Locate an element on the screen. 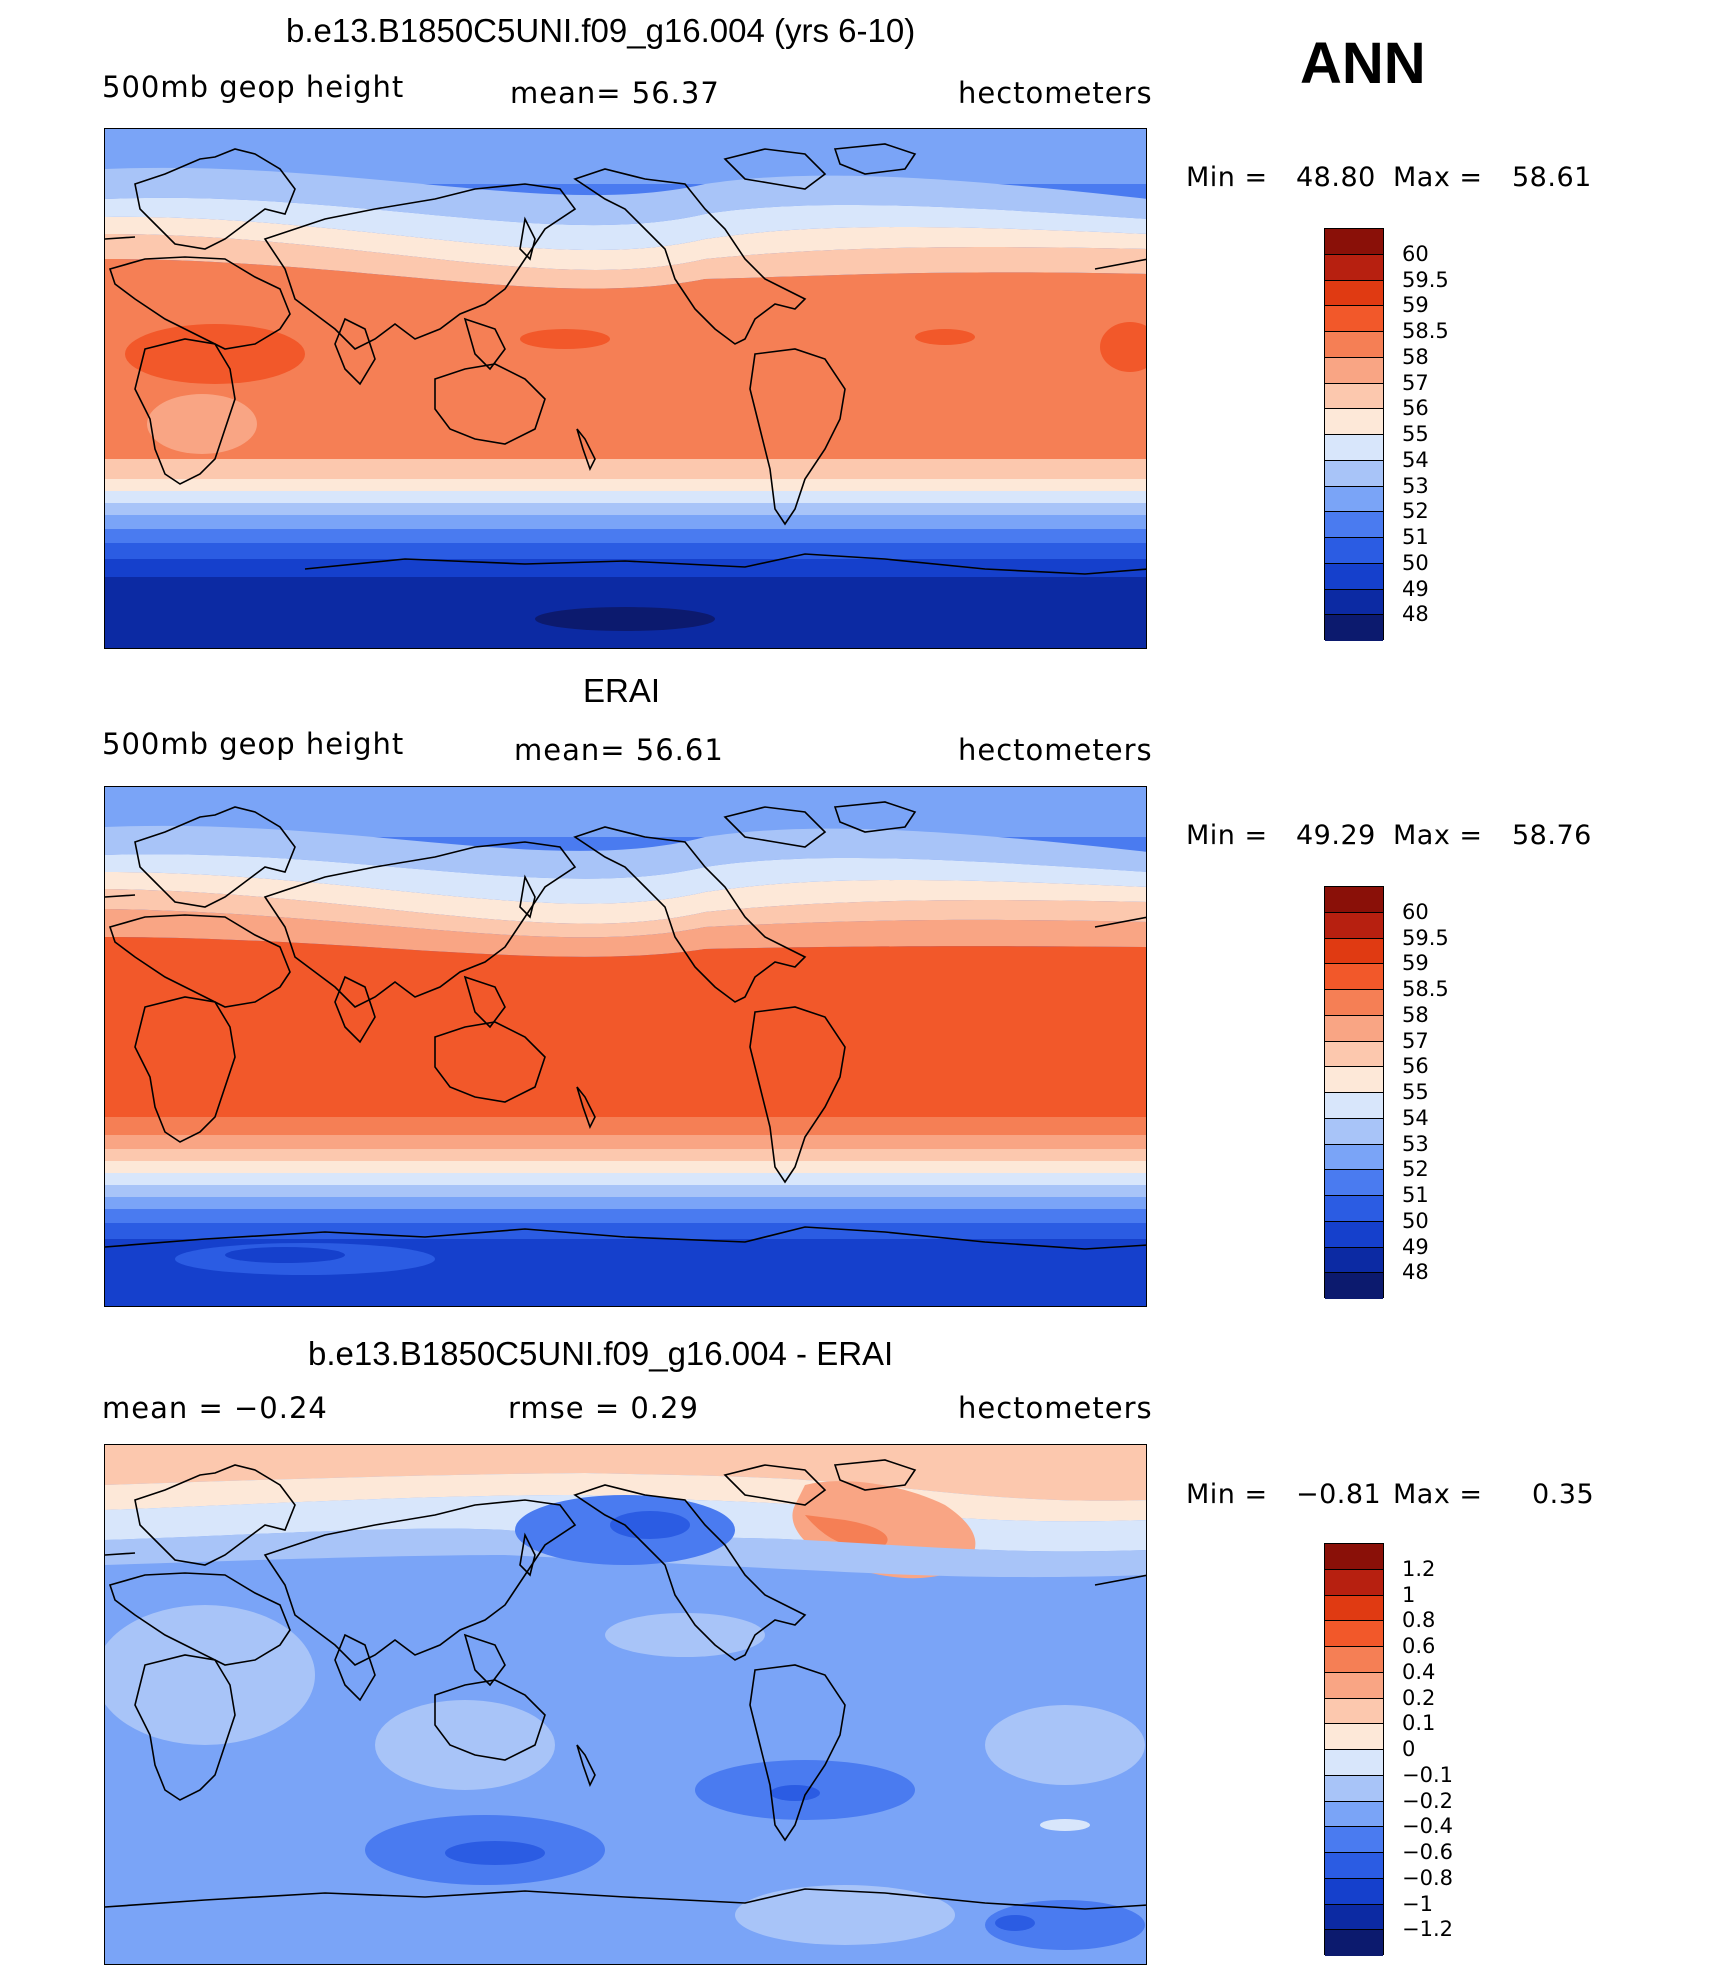 This screenshot has height=1974, width=1710. colorbar-tick-label: 1 is located at coordinates (1409, 1594).